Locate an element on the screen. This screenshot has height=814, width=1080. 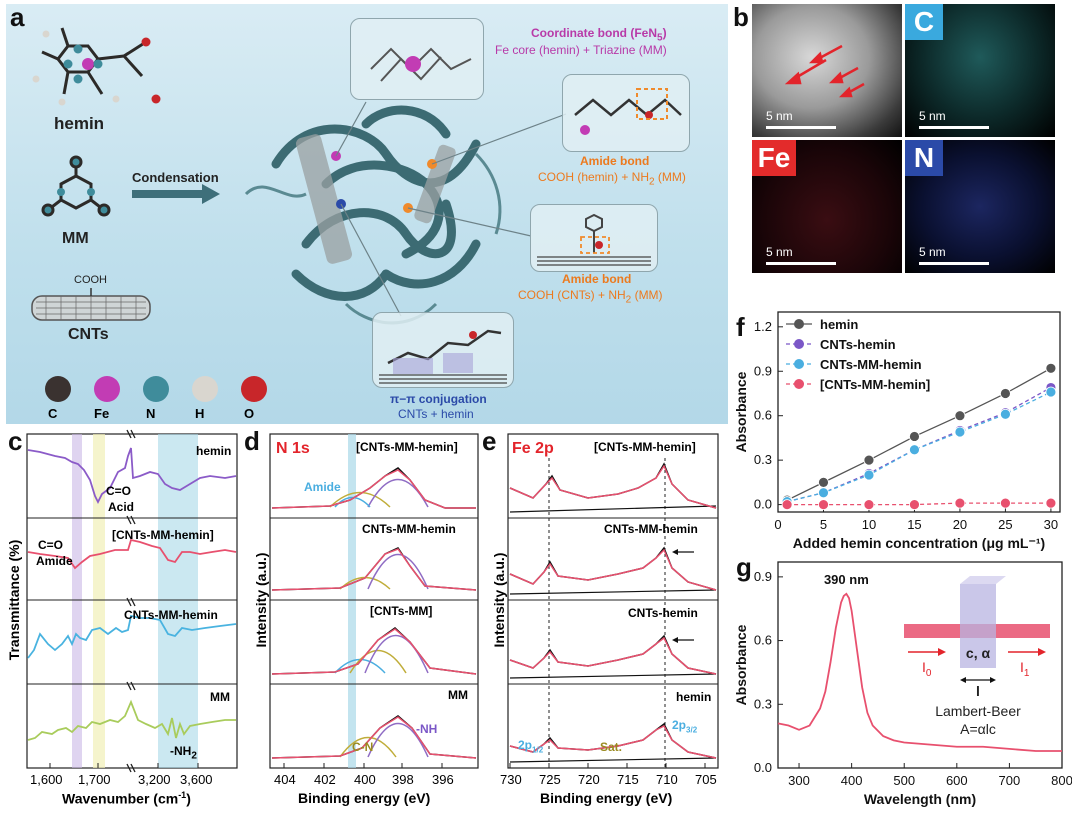
mm-label: MM is located at coordinates (75, 238).